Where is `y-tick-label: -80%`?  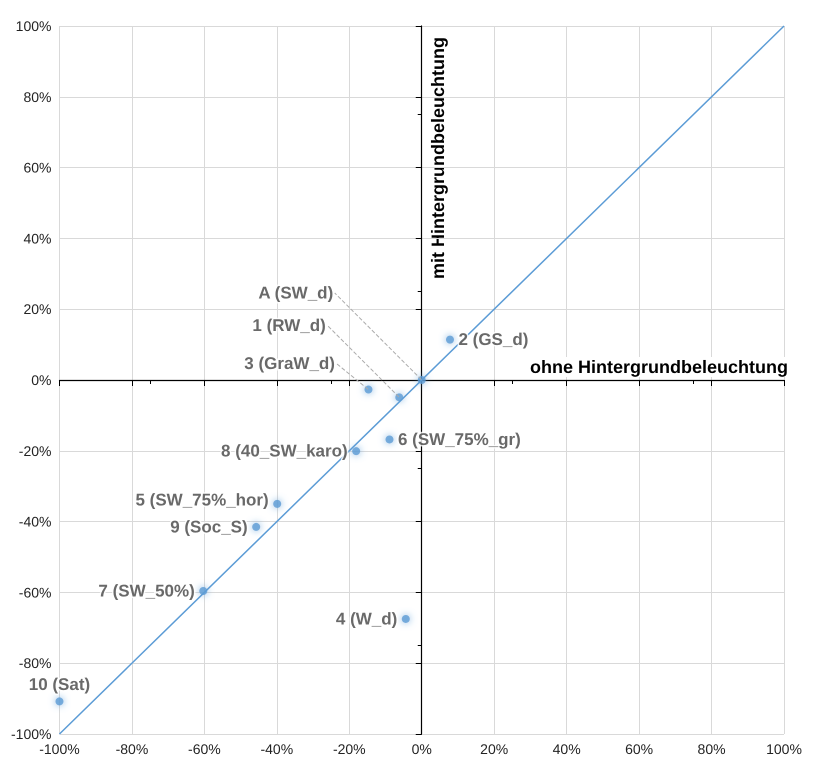
y-tick-label: -80% is located at coordinates (35, 663).